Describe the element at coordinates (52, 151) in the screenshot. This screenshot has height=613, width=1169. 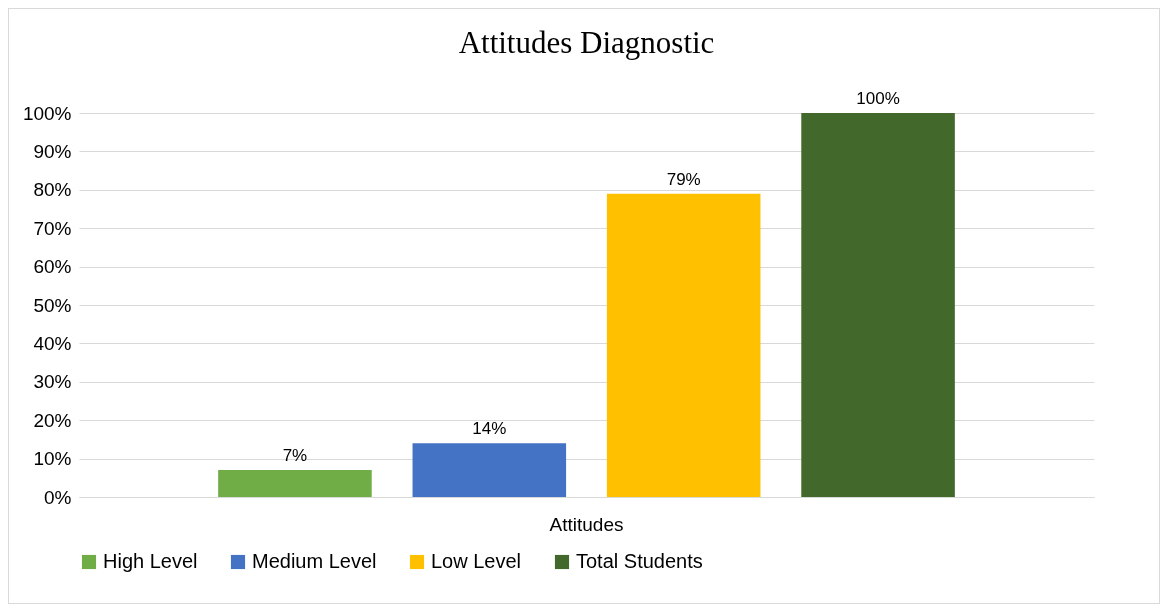
I see `y-tick-label: 90%` at that location.